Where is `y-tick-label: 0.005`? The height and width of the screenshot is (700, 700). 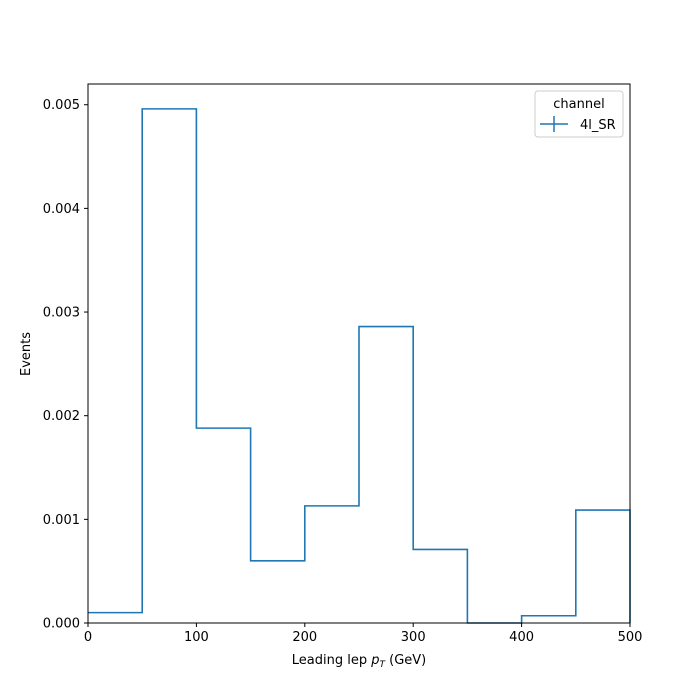
y-tick-label: 0.005 is located at coordinates (61, 105).